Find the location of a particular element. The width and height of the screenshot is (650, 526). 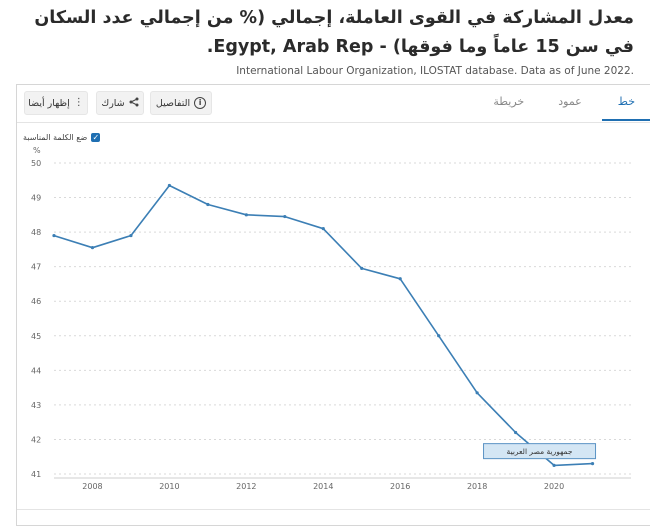

y-tick-label: 50 is located at coordinates (36, 163).